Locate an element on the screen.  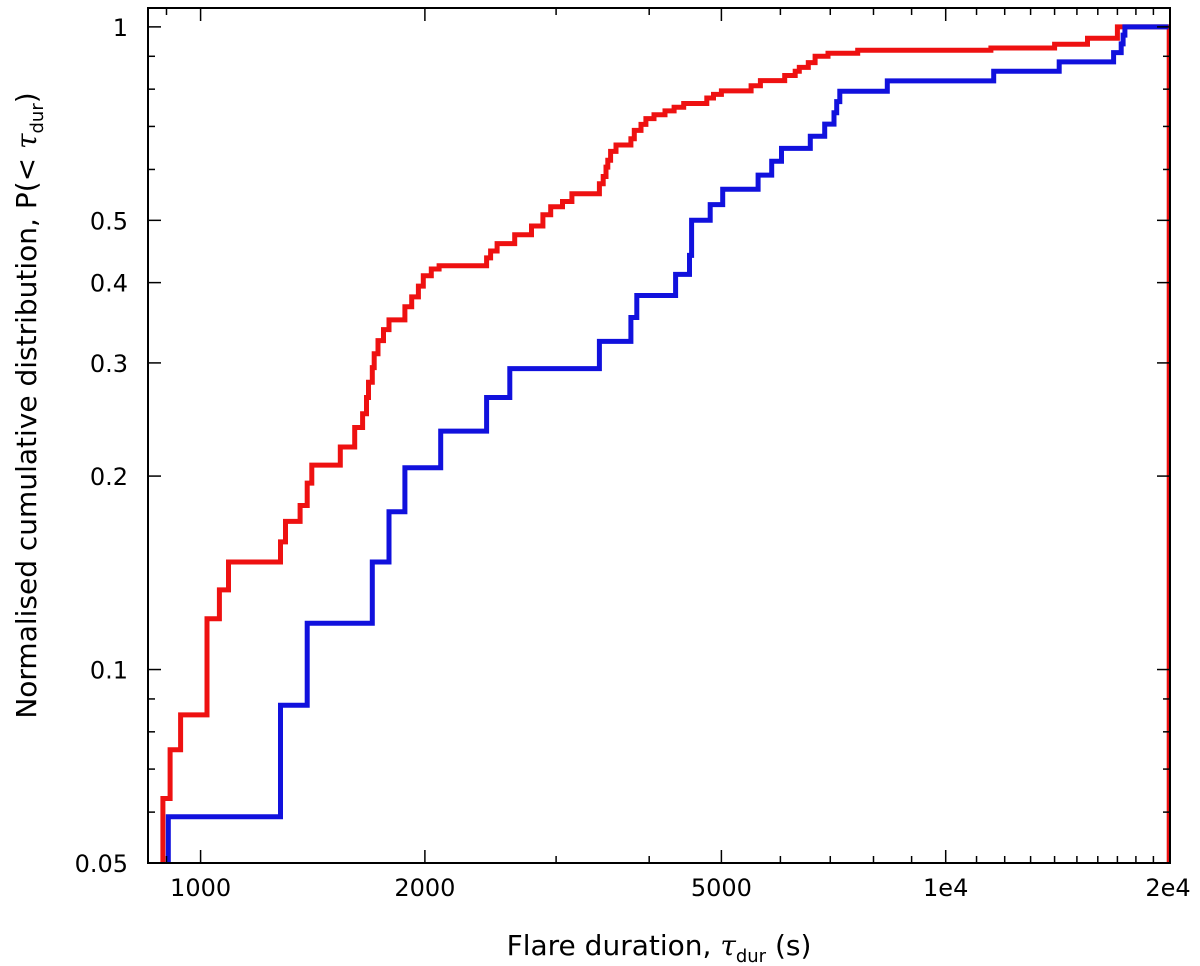
y-tick-label: 1 is located at coordinates (120, 28).